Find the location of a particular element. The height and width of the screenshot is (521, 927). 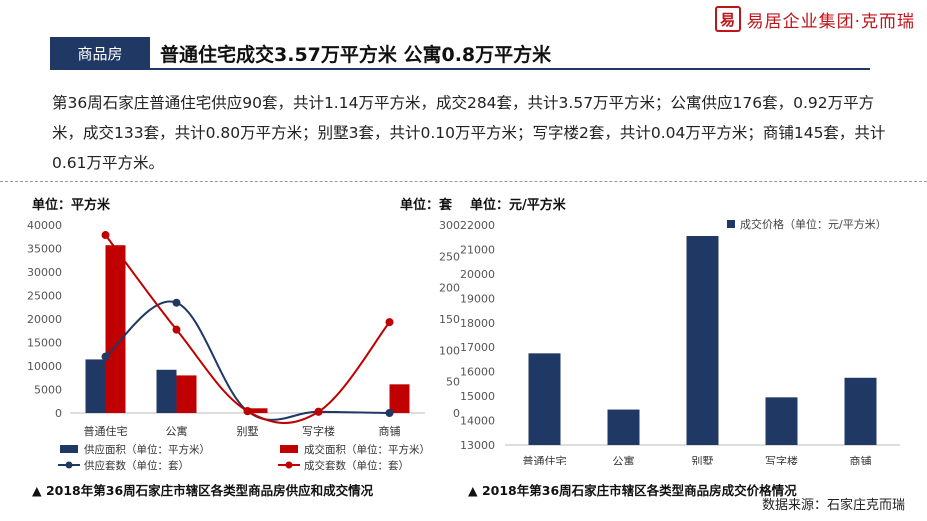

y-tick-label-left: 20000 is located at coordinates (44, 319).